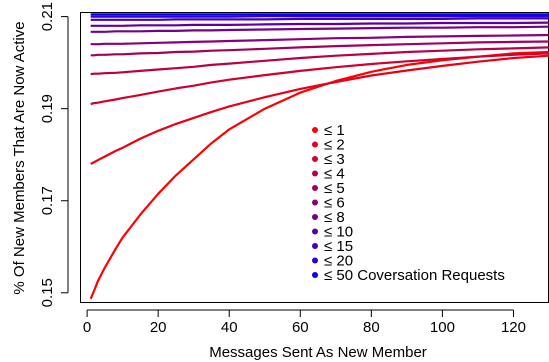  What do you see at coordinates (158, 327) in the screenshot?
I see `x-tick-label: 20` at bounding box center [158, 327].